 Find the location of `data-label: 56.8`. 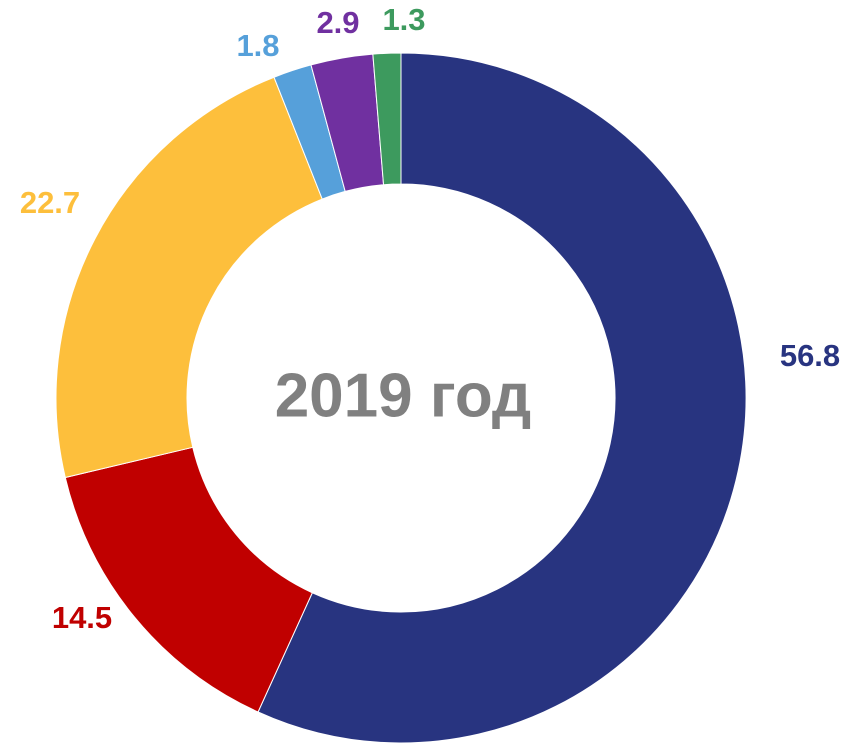

data-label: 56.8 is located at coordinates (810, 355).